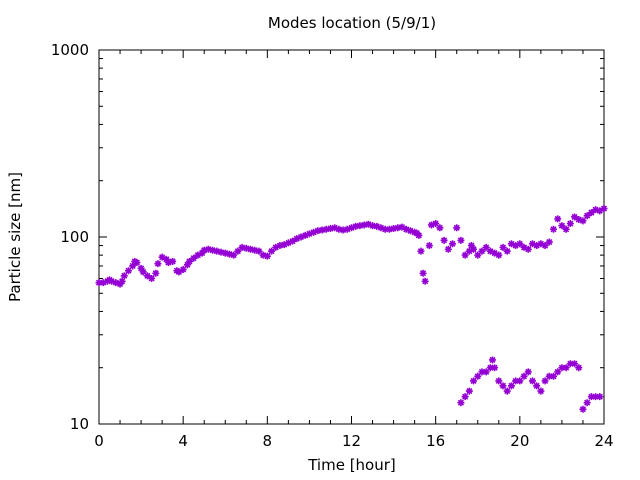 Image resolution: width=640 pixels, height=480 pixels. What do you see at coordinates (351, 441) in the screenshot?
I see `x-tick-label: 12` at bounding box center [351, 441].